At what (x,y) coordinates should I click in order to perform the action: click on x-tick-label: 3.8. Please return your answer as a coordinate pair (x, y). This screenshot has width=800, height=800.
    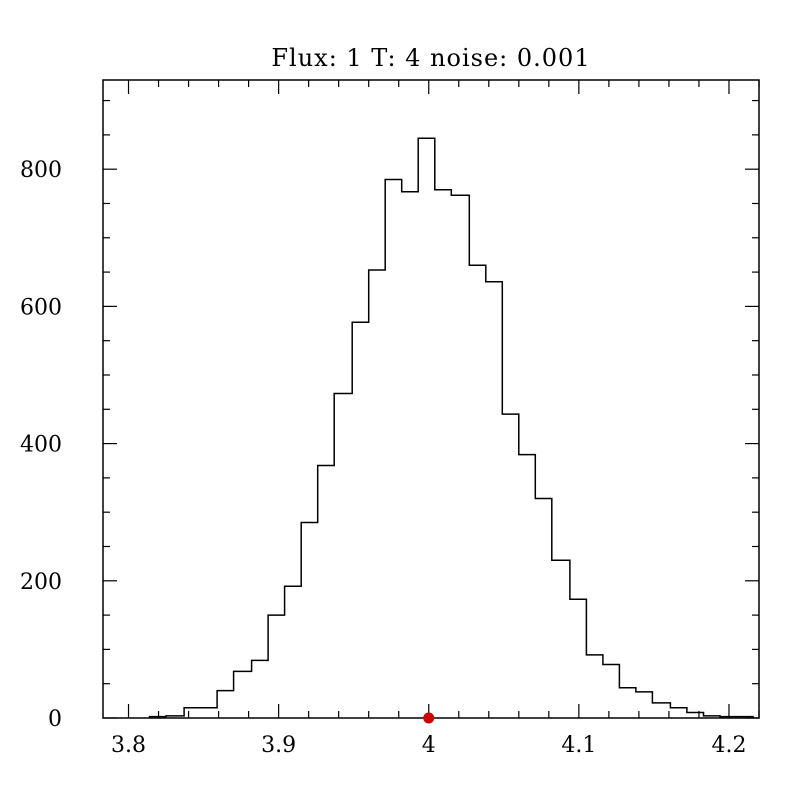
    Looking at the image, I should click on (128, 745).